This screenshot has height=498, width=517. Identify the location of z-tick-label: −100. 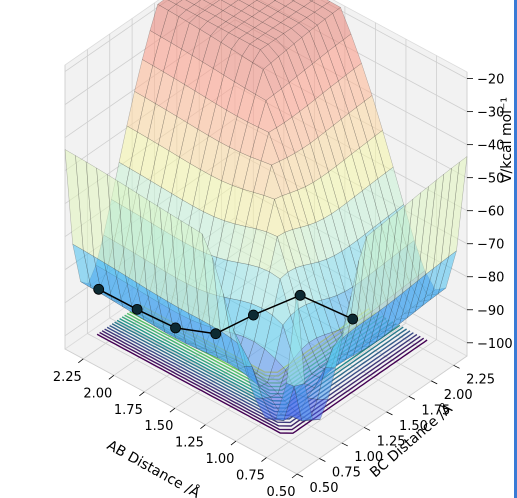
(495, 344).